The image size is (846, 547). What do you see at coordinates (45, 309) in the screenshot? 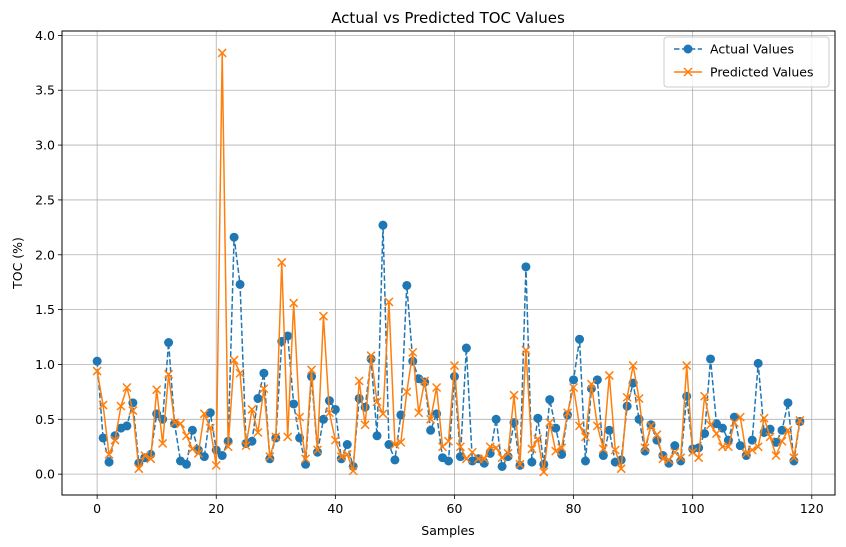
I see `y-tick-label: 1.5` at bounding box center [45, 309].